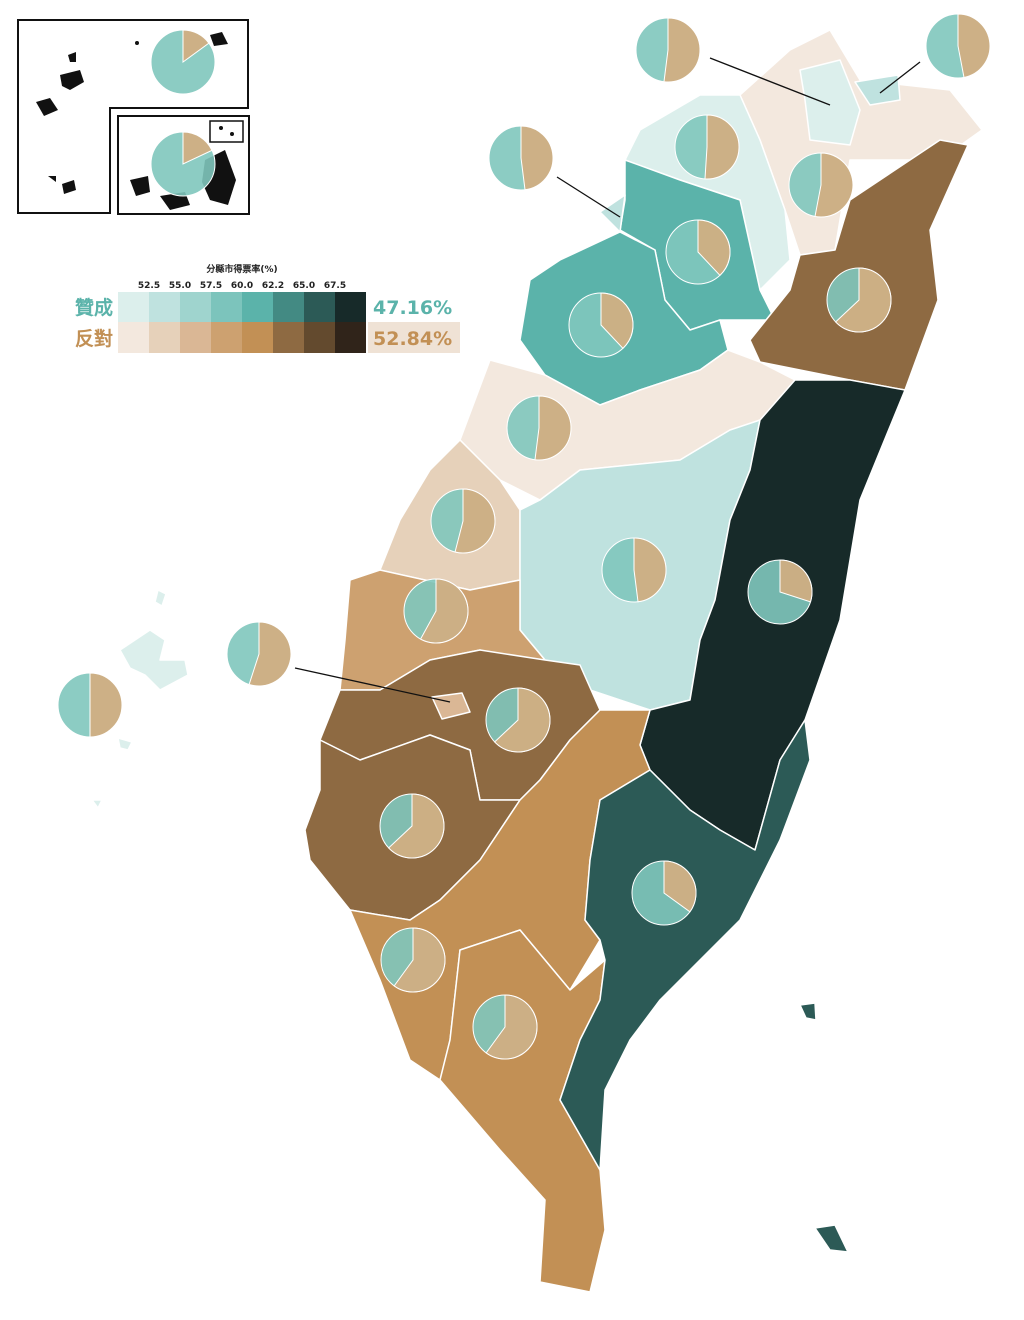 This screenshot has width=1024, height=1320. What do you see at coordinates (588, 197) in the screenshot?
I see `leader-hsinchu-city` at bounding box center [588, 197].